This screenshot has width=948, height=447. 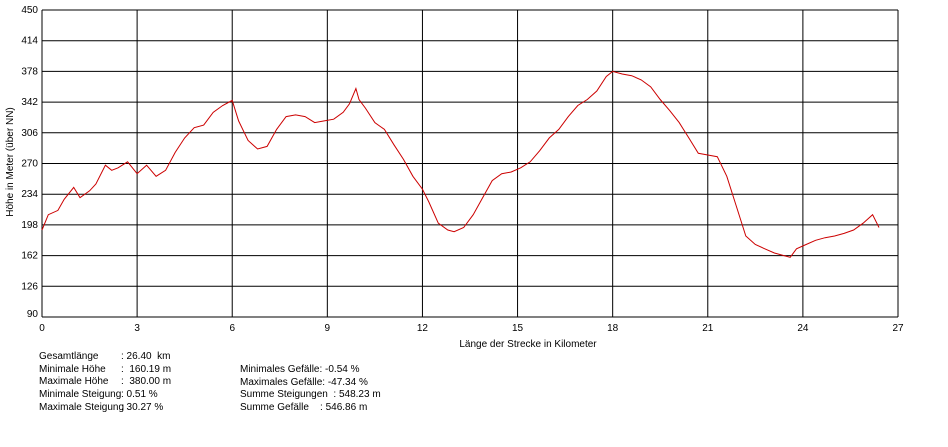 I want to click on y-tick-labels: 450 414 378 342 306 270 234 198 162 126 90, so click(x=29, y=162).